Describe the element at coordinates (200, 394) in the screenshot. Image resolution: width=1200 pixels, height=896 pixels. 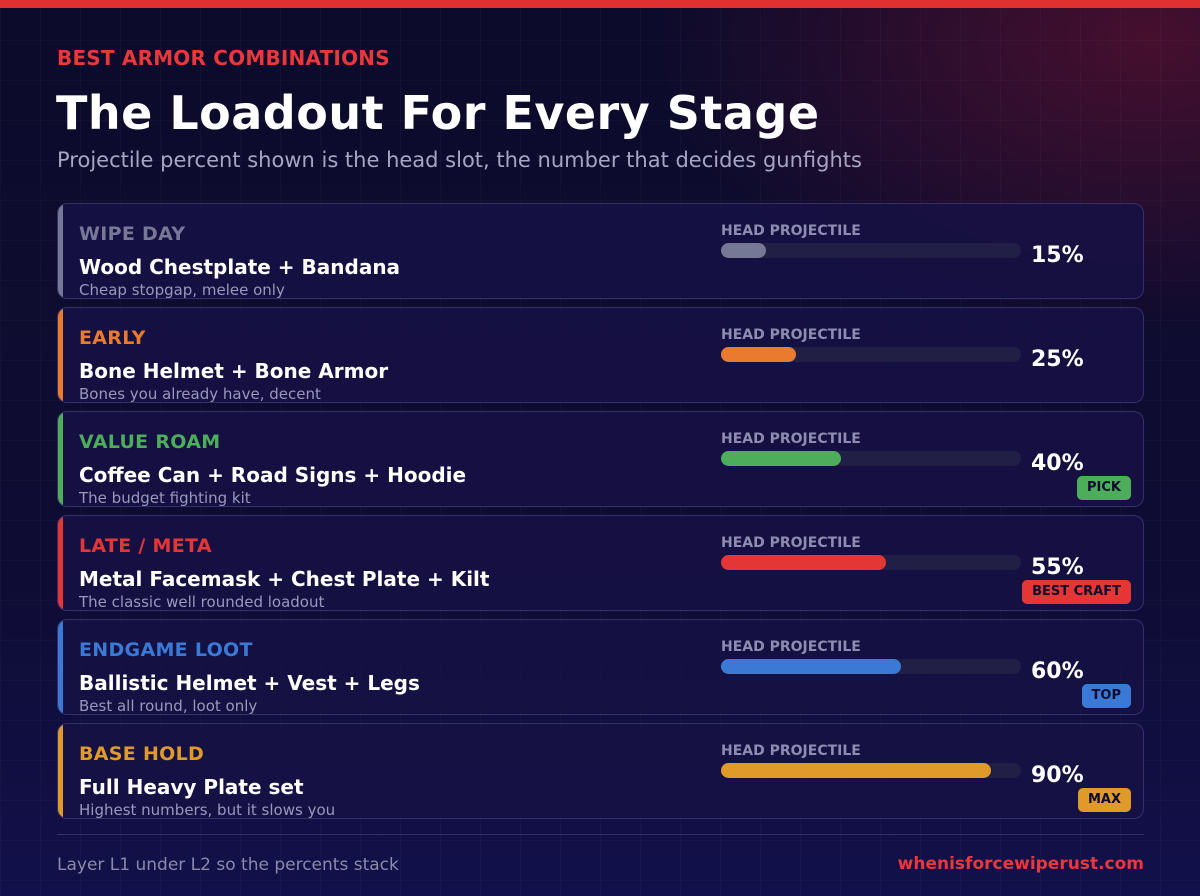
I see `combo-note: Bones you already have, decent` at that location.